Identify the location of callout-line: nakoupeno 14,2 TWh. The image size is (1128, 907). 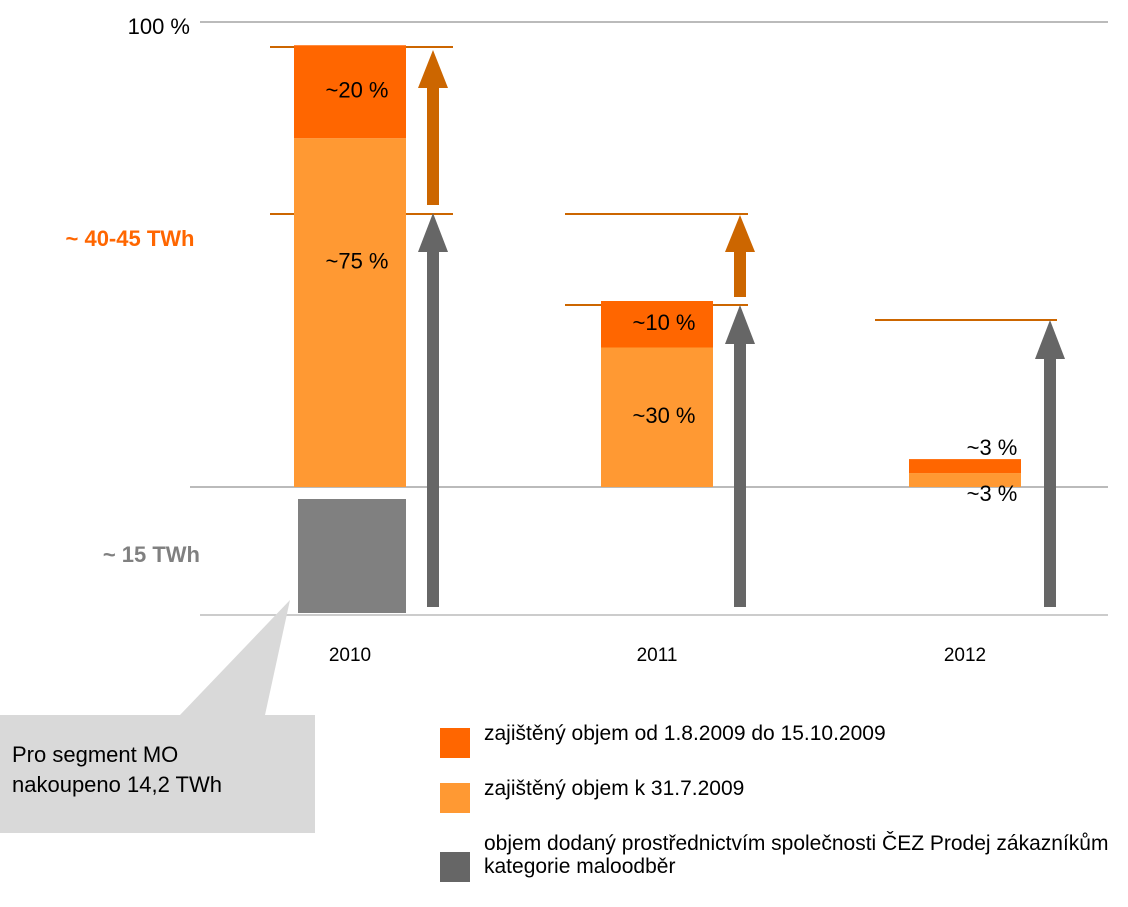
(117, 784).